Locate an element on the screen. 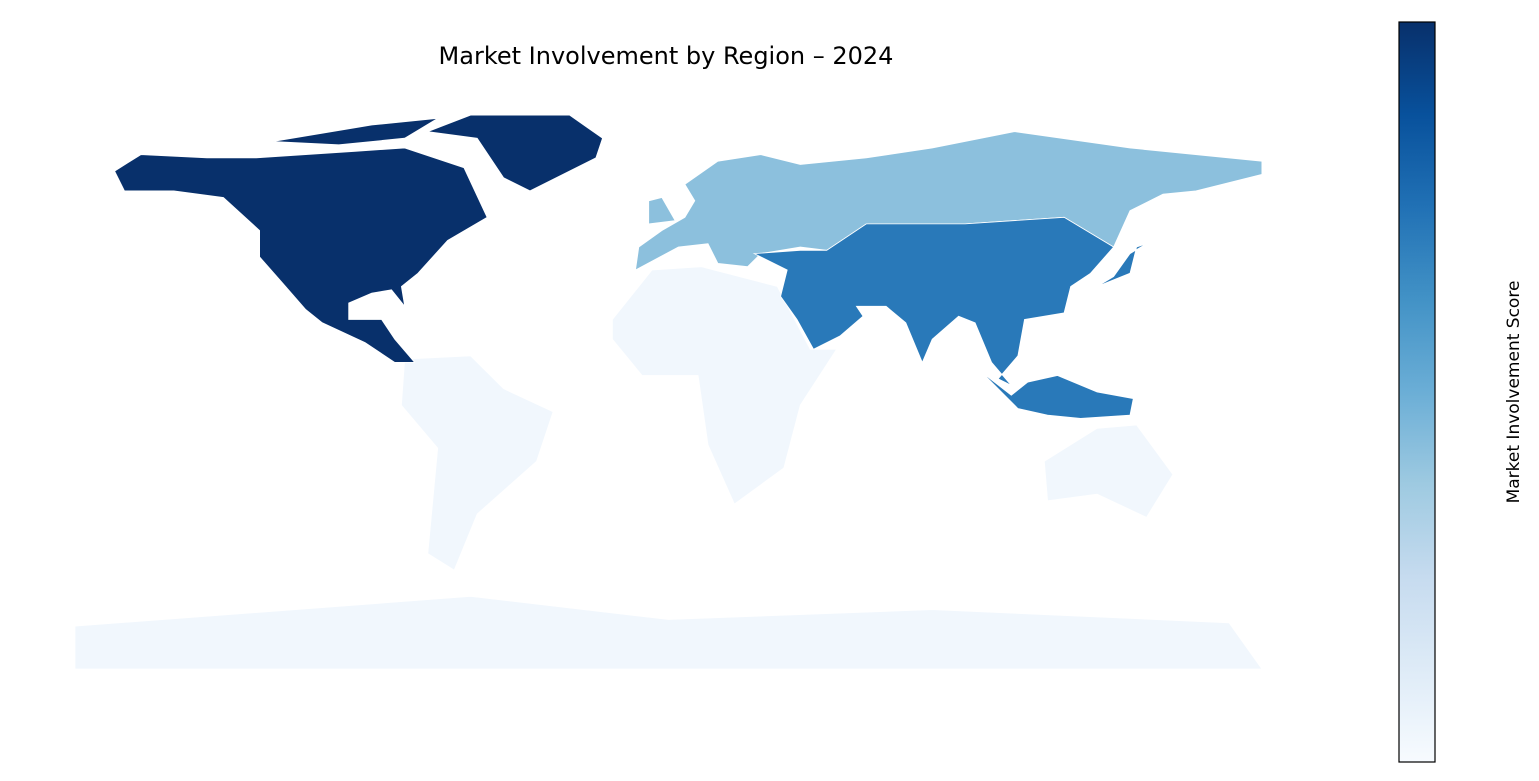 The height and width of the screenshot is (781, 1539). colorbar-label: Market Involvement Score is located at coordinates (1514, 392).